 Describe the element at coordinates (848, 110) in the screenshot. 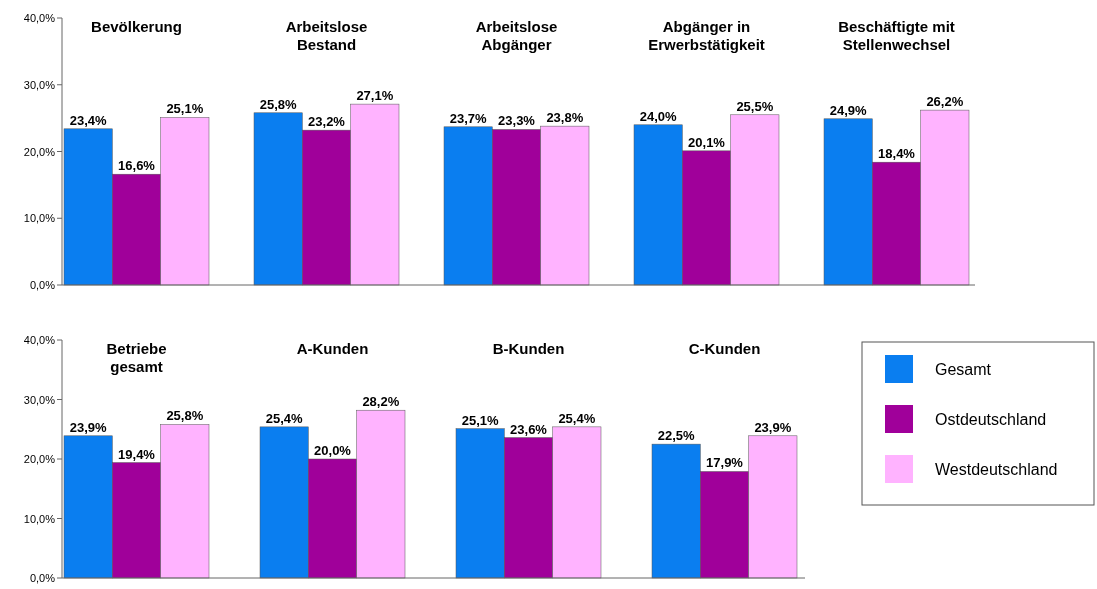

I see `data-label: 24,9%` at that location.